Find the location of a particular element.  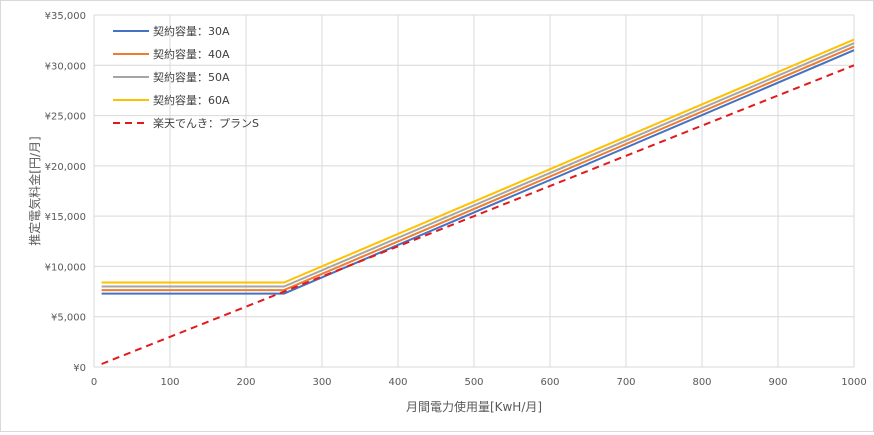

y-tick-label: ¥10,000 is located at coordinates (65, 267).